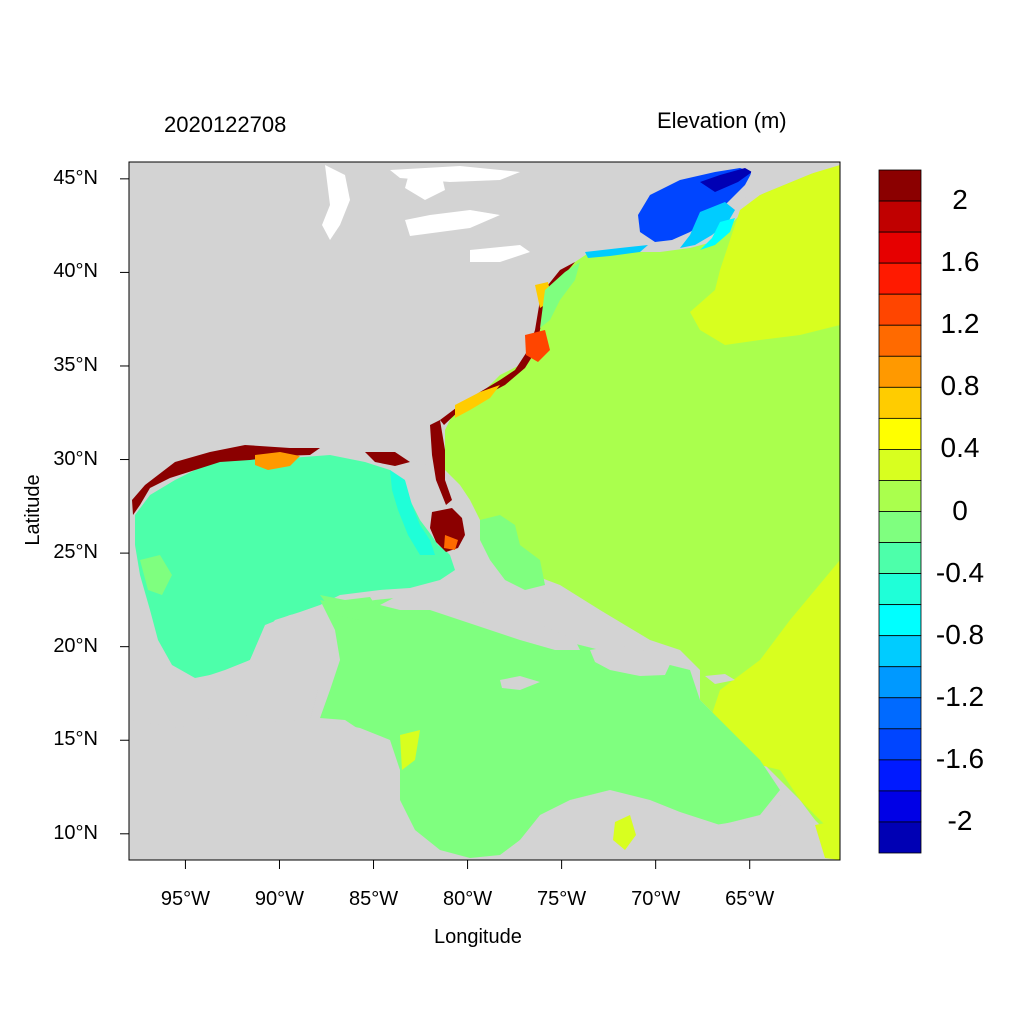 Image resolution: width=1024 pixels, height=1024 pixels. I want to click on florida-east-coast-surge, so click(441, 462).